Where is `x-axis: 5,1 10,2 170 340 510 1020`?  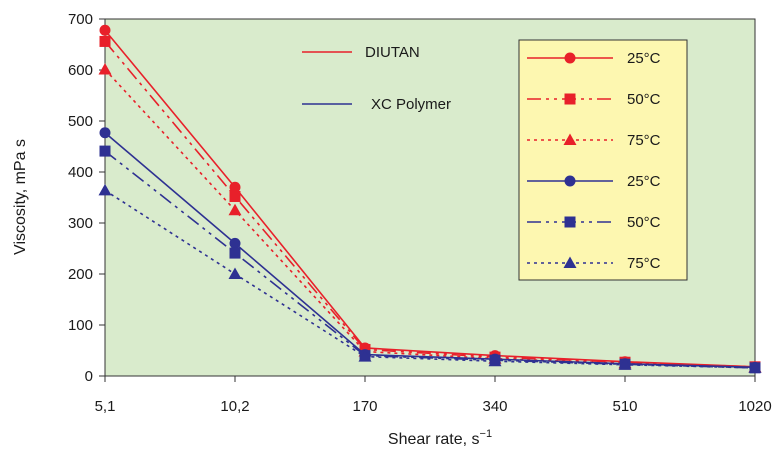
x-axis: 5,1 10,2 170 340 510 1020 is located at coordinates (433, 395).